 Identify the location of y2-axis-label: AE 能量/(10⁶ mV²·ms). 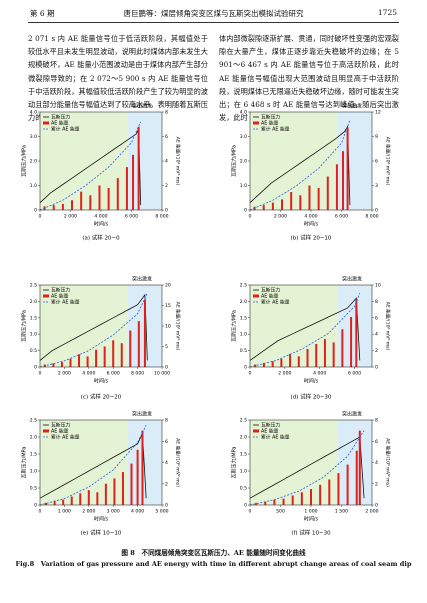
(178, 462).